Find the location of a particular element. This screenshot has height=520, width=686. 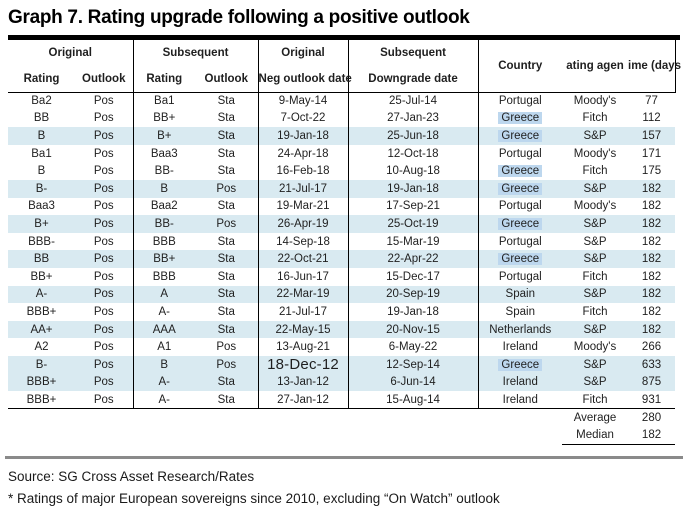

average-value: 280 is located at coordinates (651, 417).